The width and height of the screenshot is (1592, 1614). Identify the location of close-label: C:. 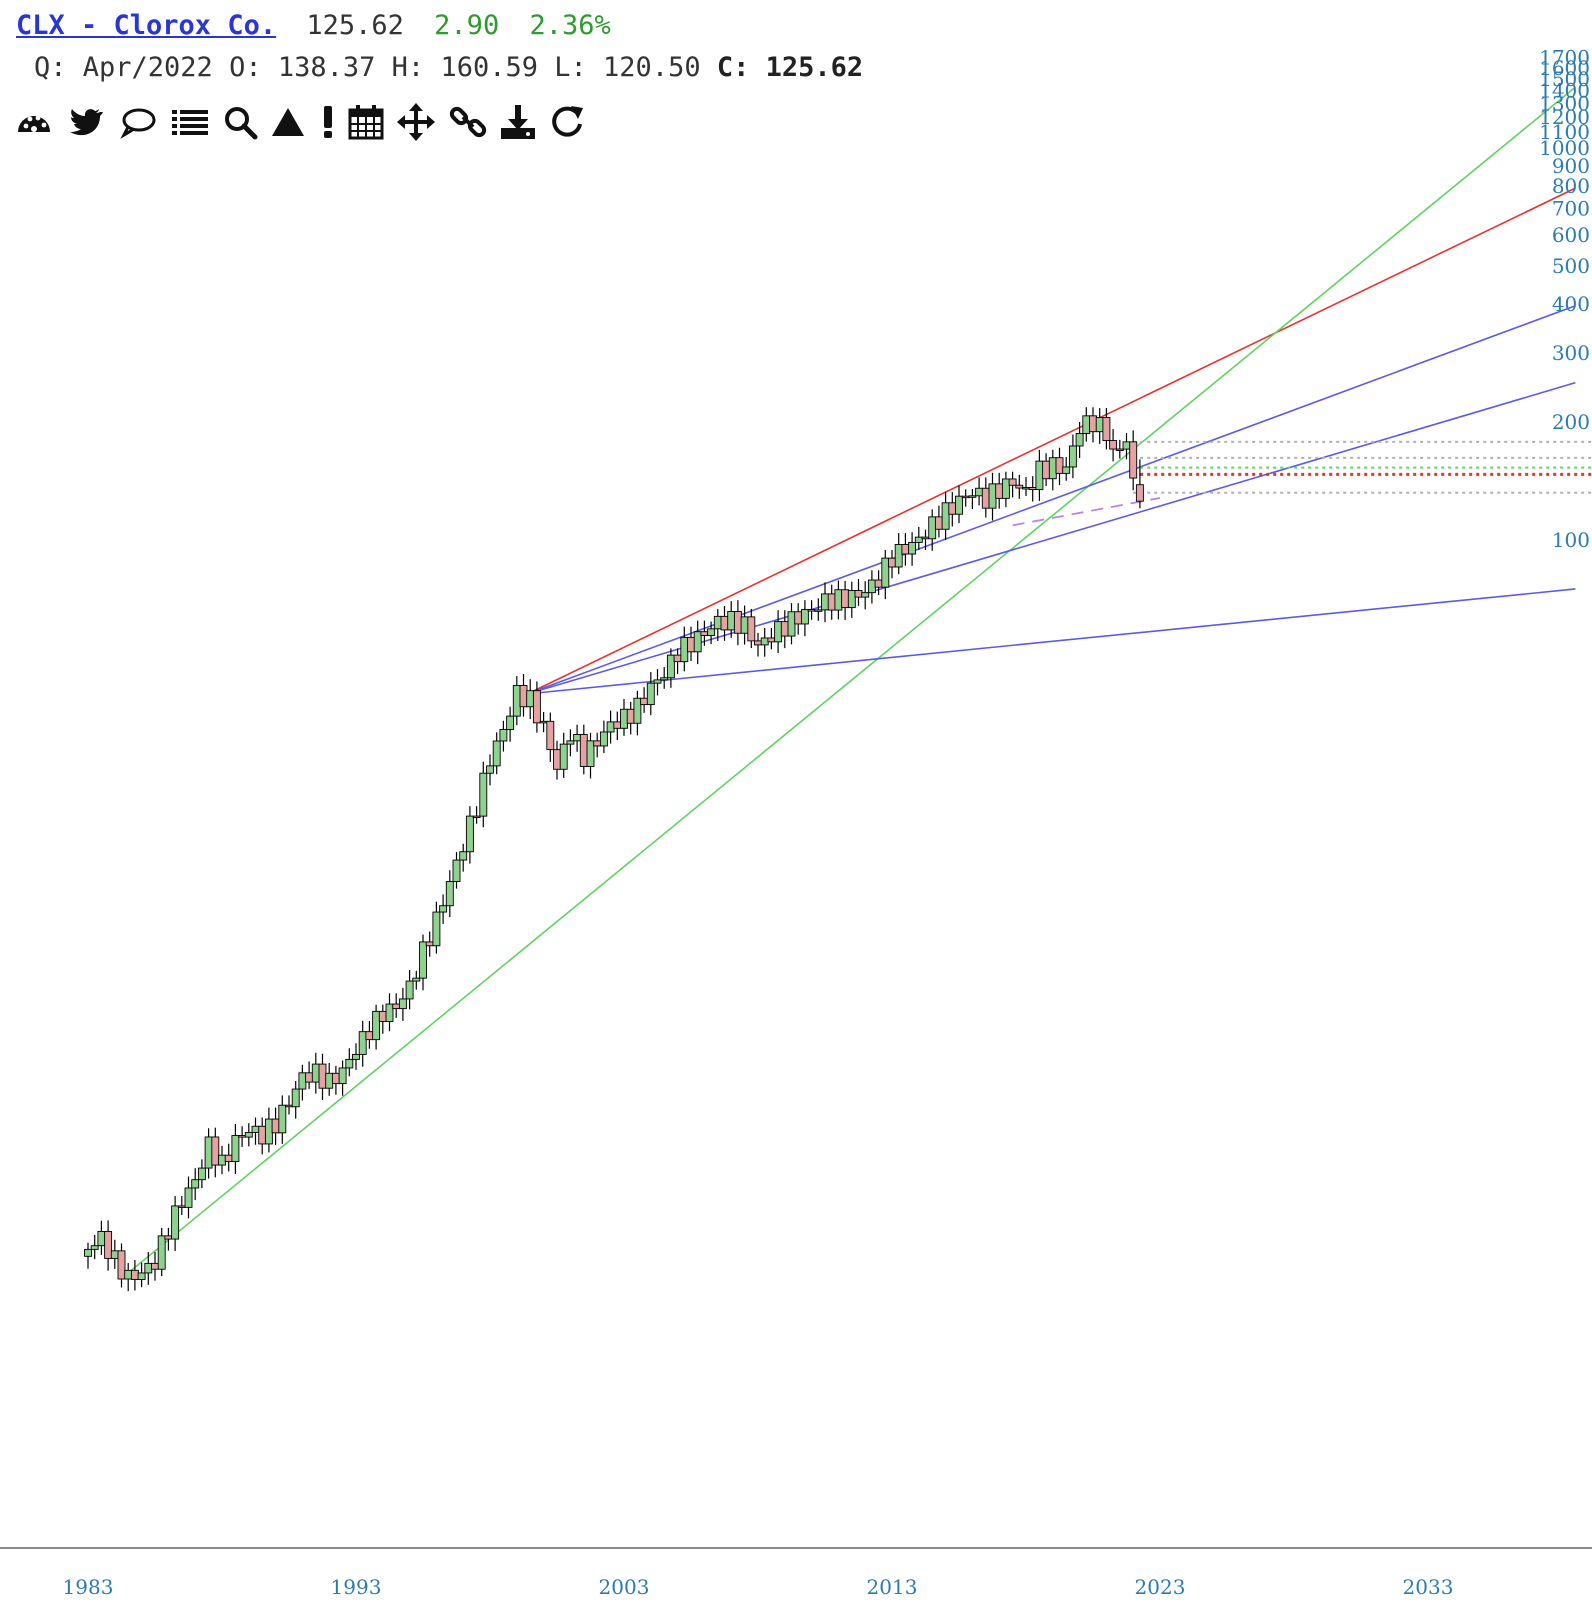
(733, 67).